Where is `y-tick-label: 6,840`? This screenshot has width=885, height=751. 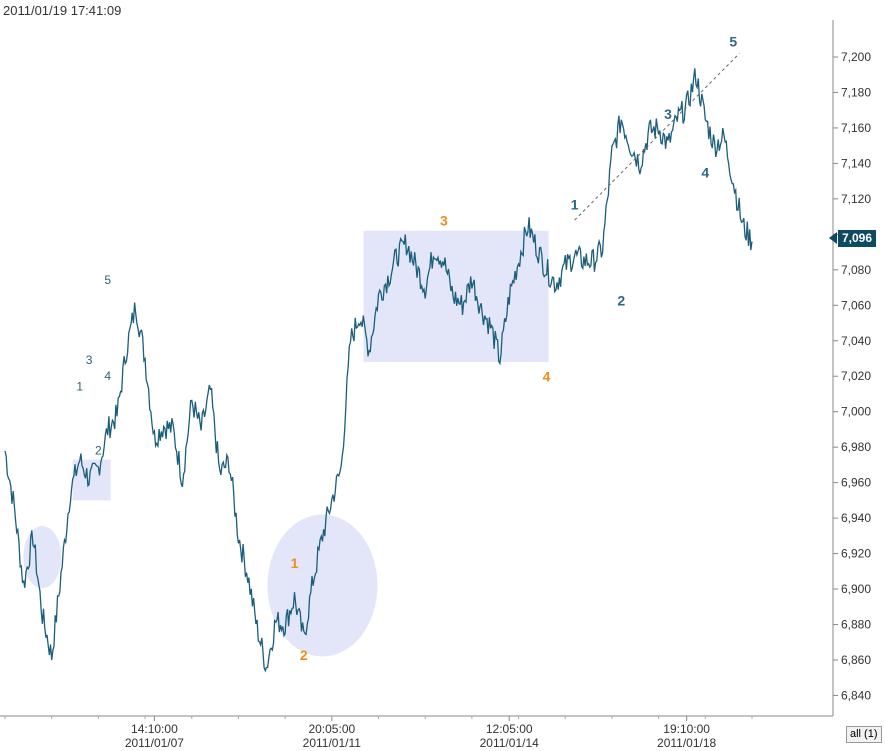 y-tick-label: 6,840 is located at coordinates (856, 695).